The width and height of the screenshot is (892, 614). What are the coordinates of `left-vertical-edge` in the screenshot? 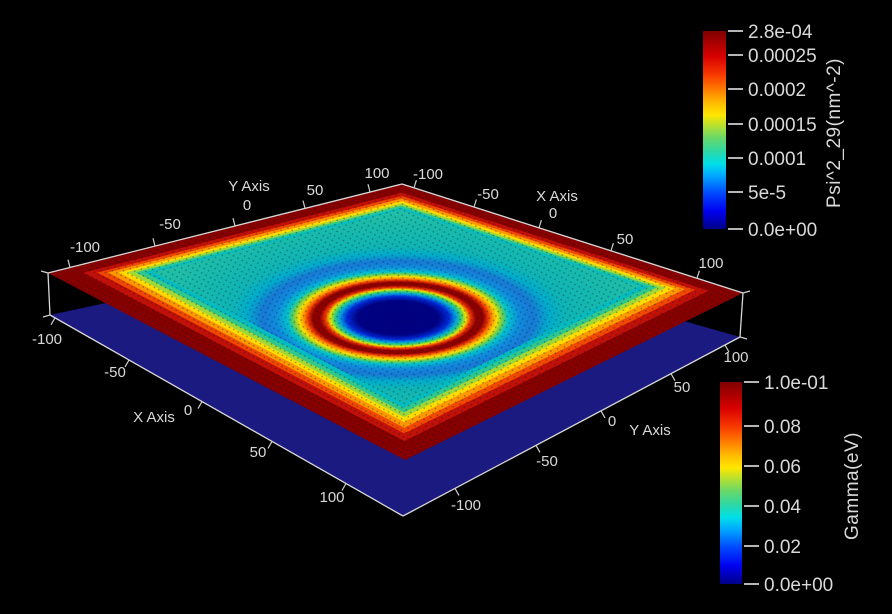 It's located at (49, 294).